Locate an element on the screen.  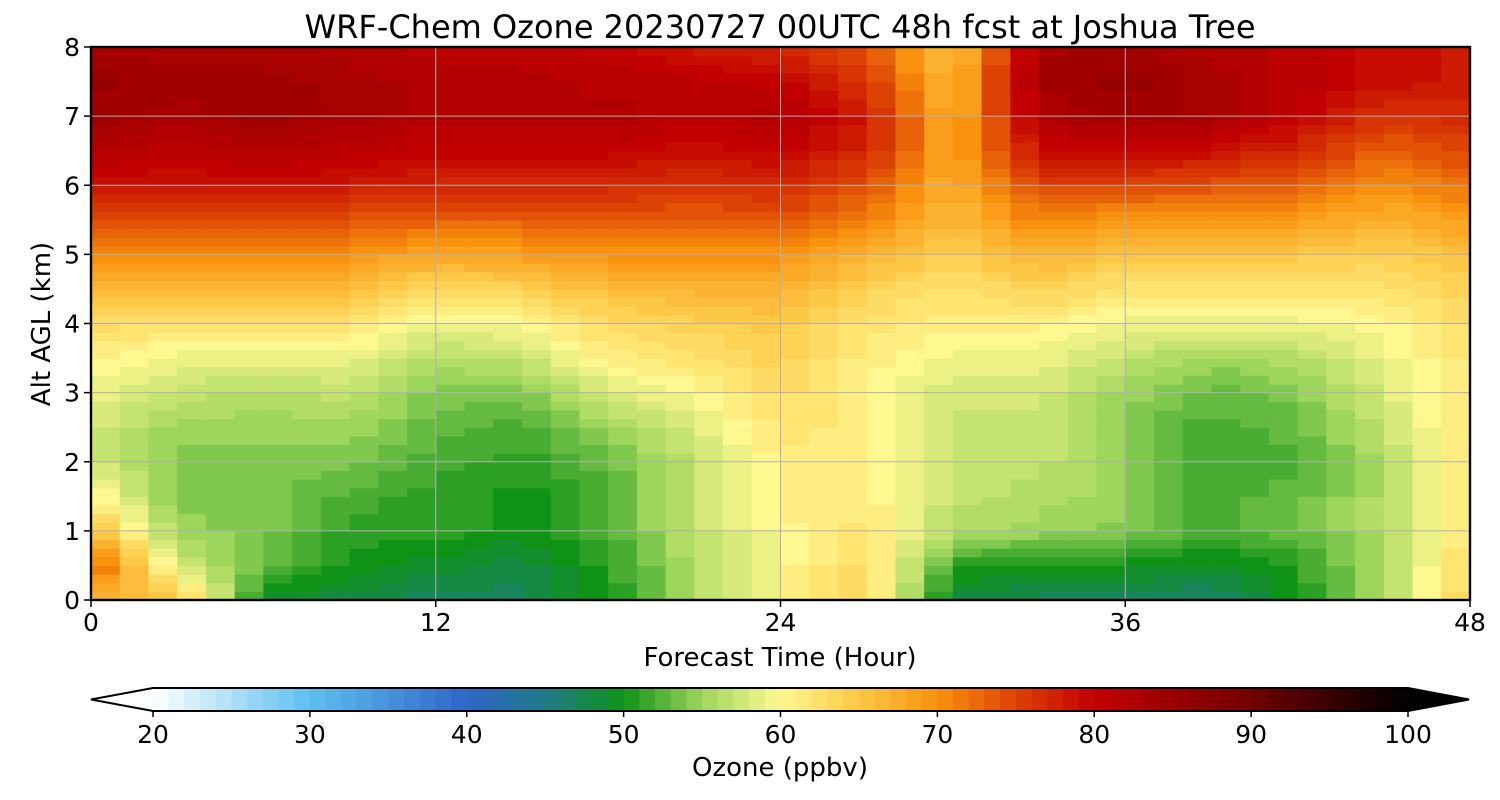
colorbar-tick-label: 40 is located at coordinates (467, 734).